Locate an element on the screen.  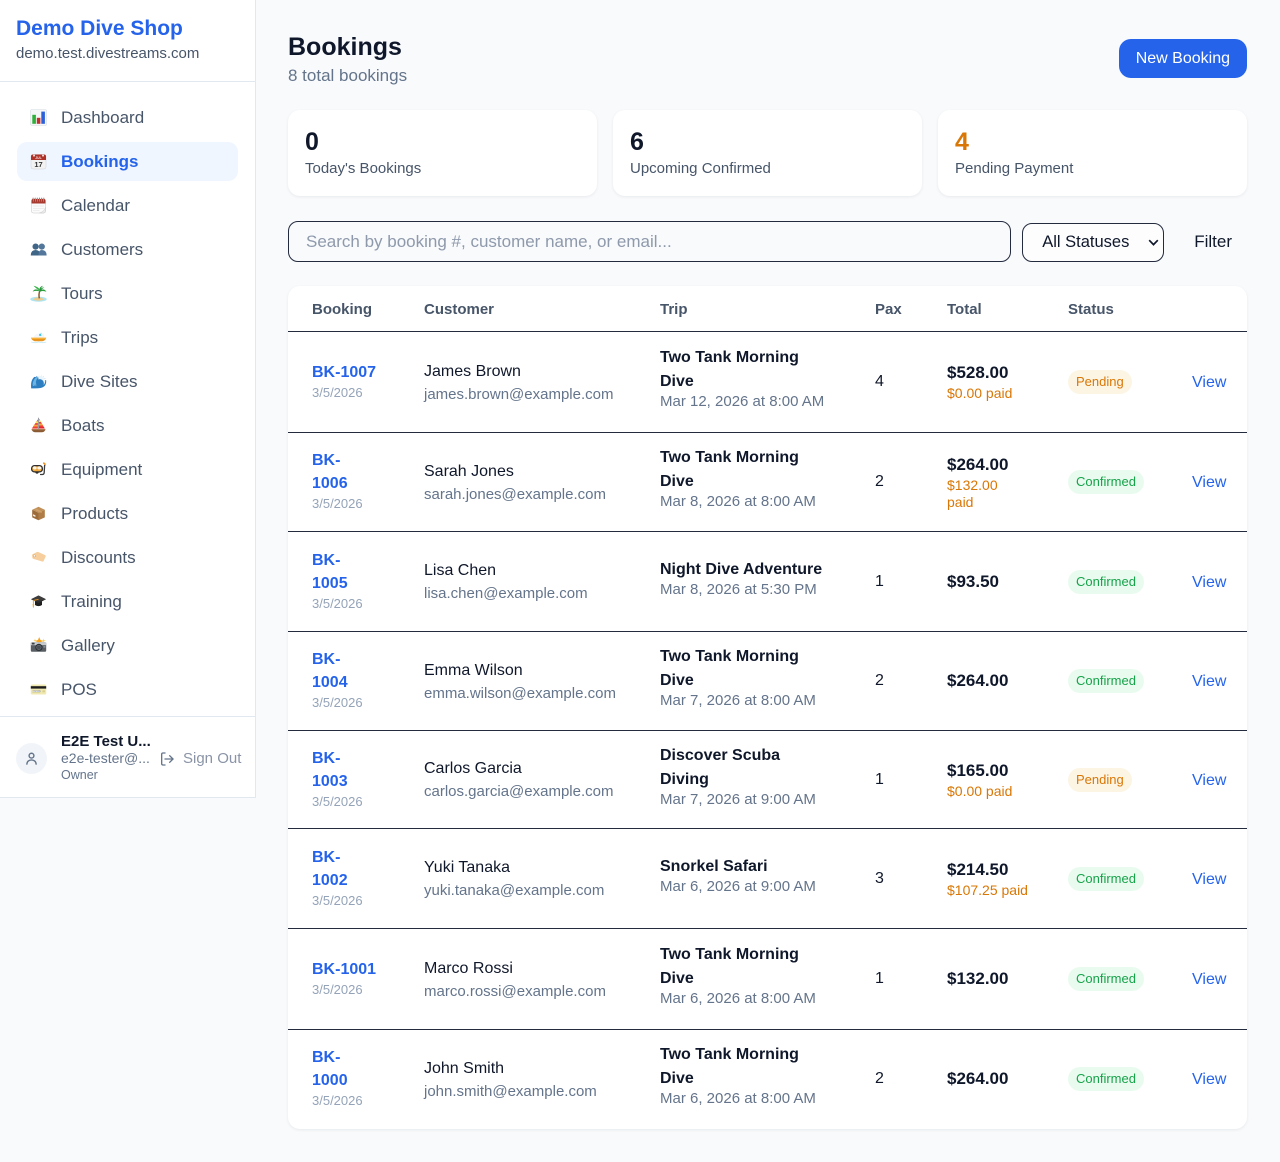
svg-text: JUL is located at coordinates (38, 158).